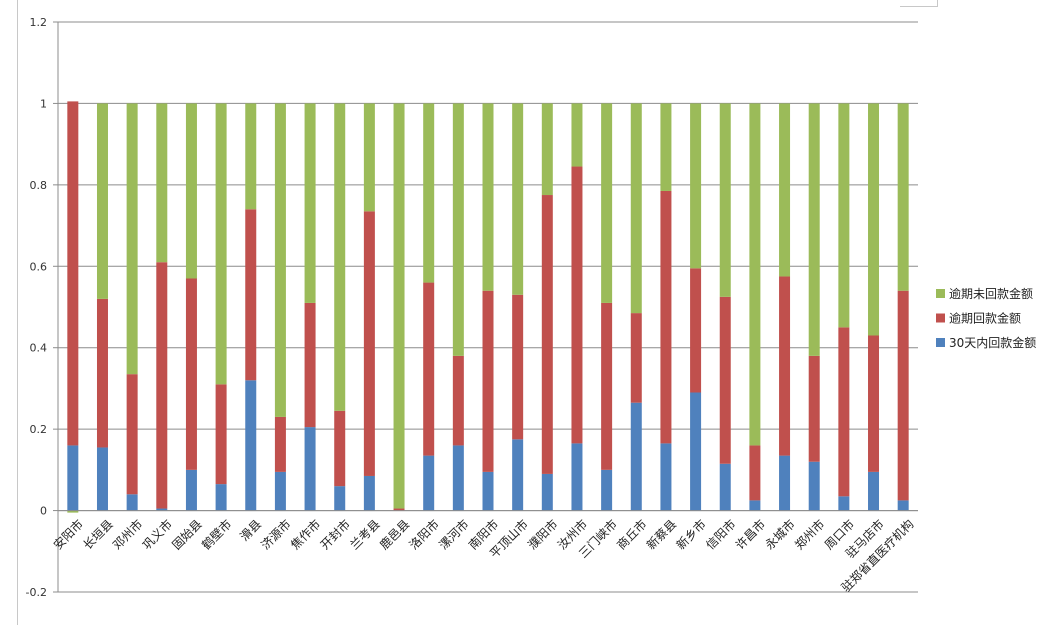  Describe the element at coordinates (39, 266) in the screenshot. I see `y-tick-label: 0.6` at that location.